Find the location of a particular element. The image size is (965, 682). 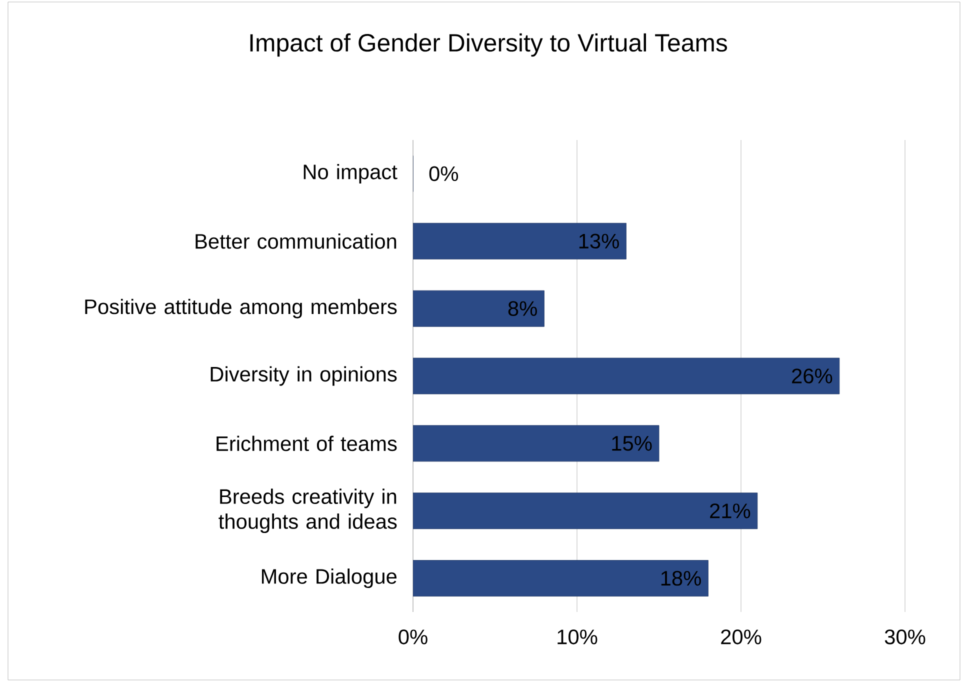

data-label: 0% is located at coordinates (443, 174).